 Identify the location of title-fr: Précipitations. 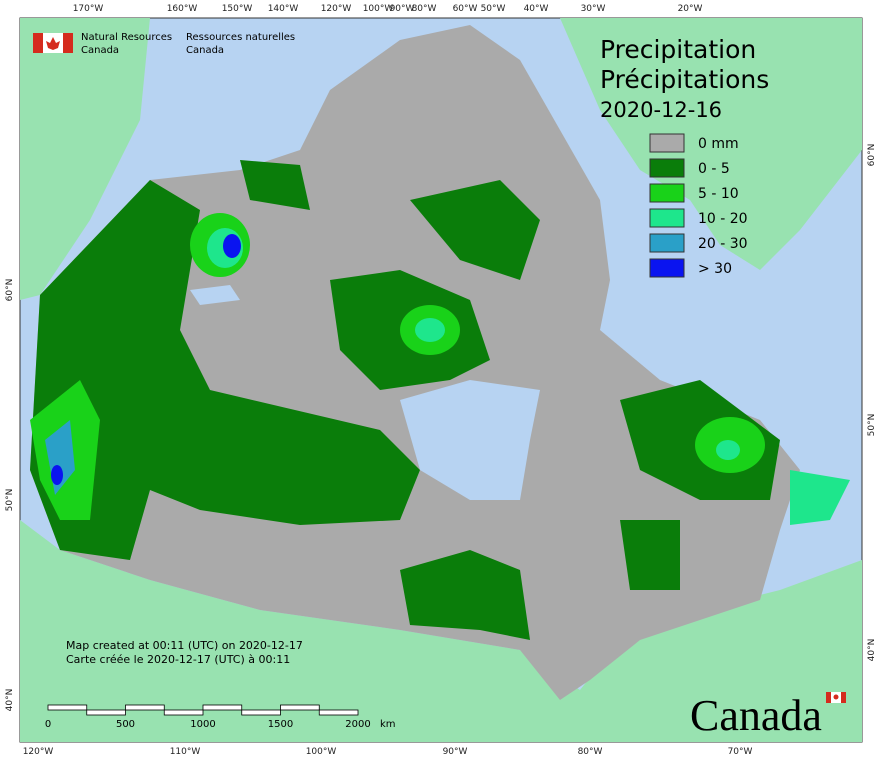
(684, 79).